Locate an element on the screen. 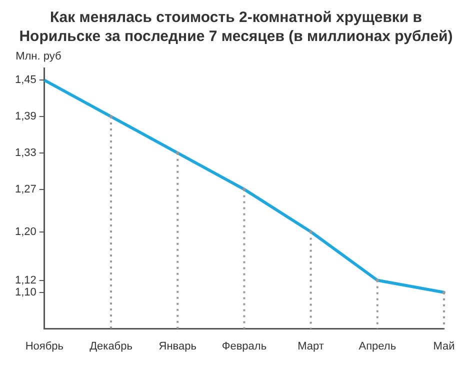 This screenshot has height=371, width=472. y-tick-label: 1,45 is located at coordinates (25, 80).